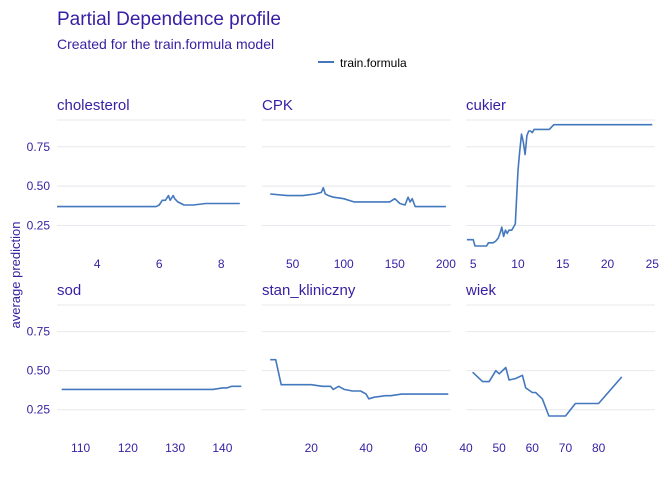  I want to click on panel-title: wiek, so click(481, 290).